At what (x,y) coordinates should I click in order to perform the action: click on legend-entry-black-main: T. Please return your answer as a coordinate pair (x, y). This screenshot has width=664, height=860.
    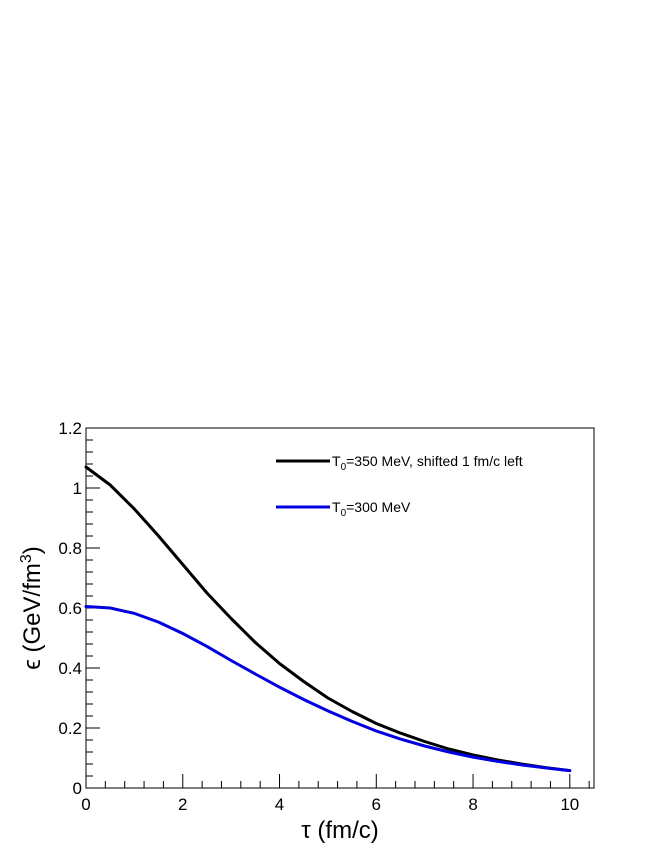
    Looking at the image, I should click on (336, 461).